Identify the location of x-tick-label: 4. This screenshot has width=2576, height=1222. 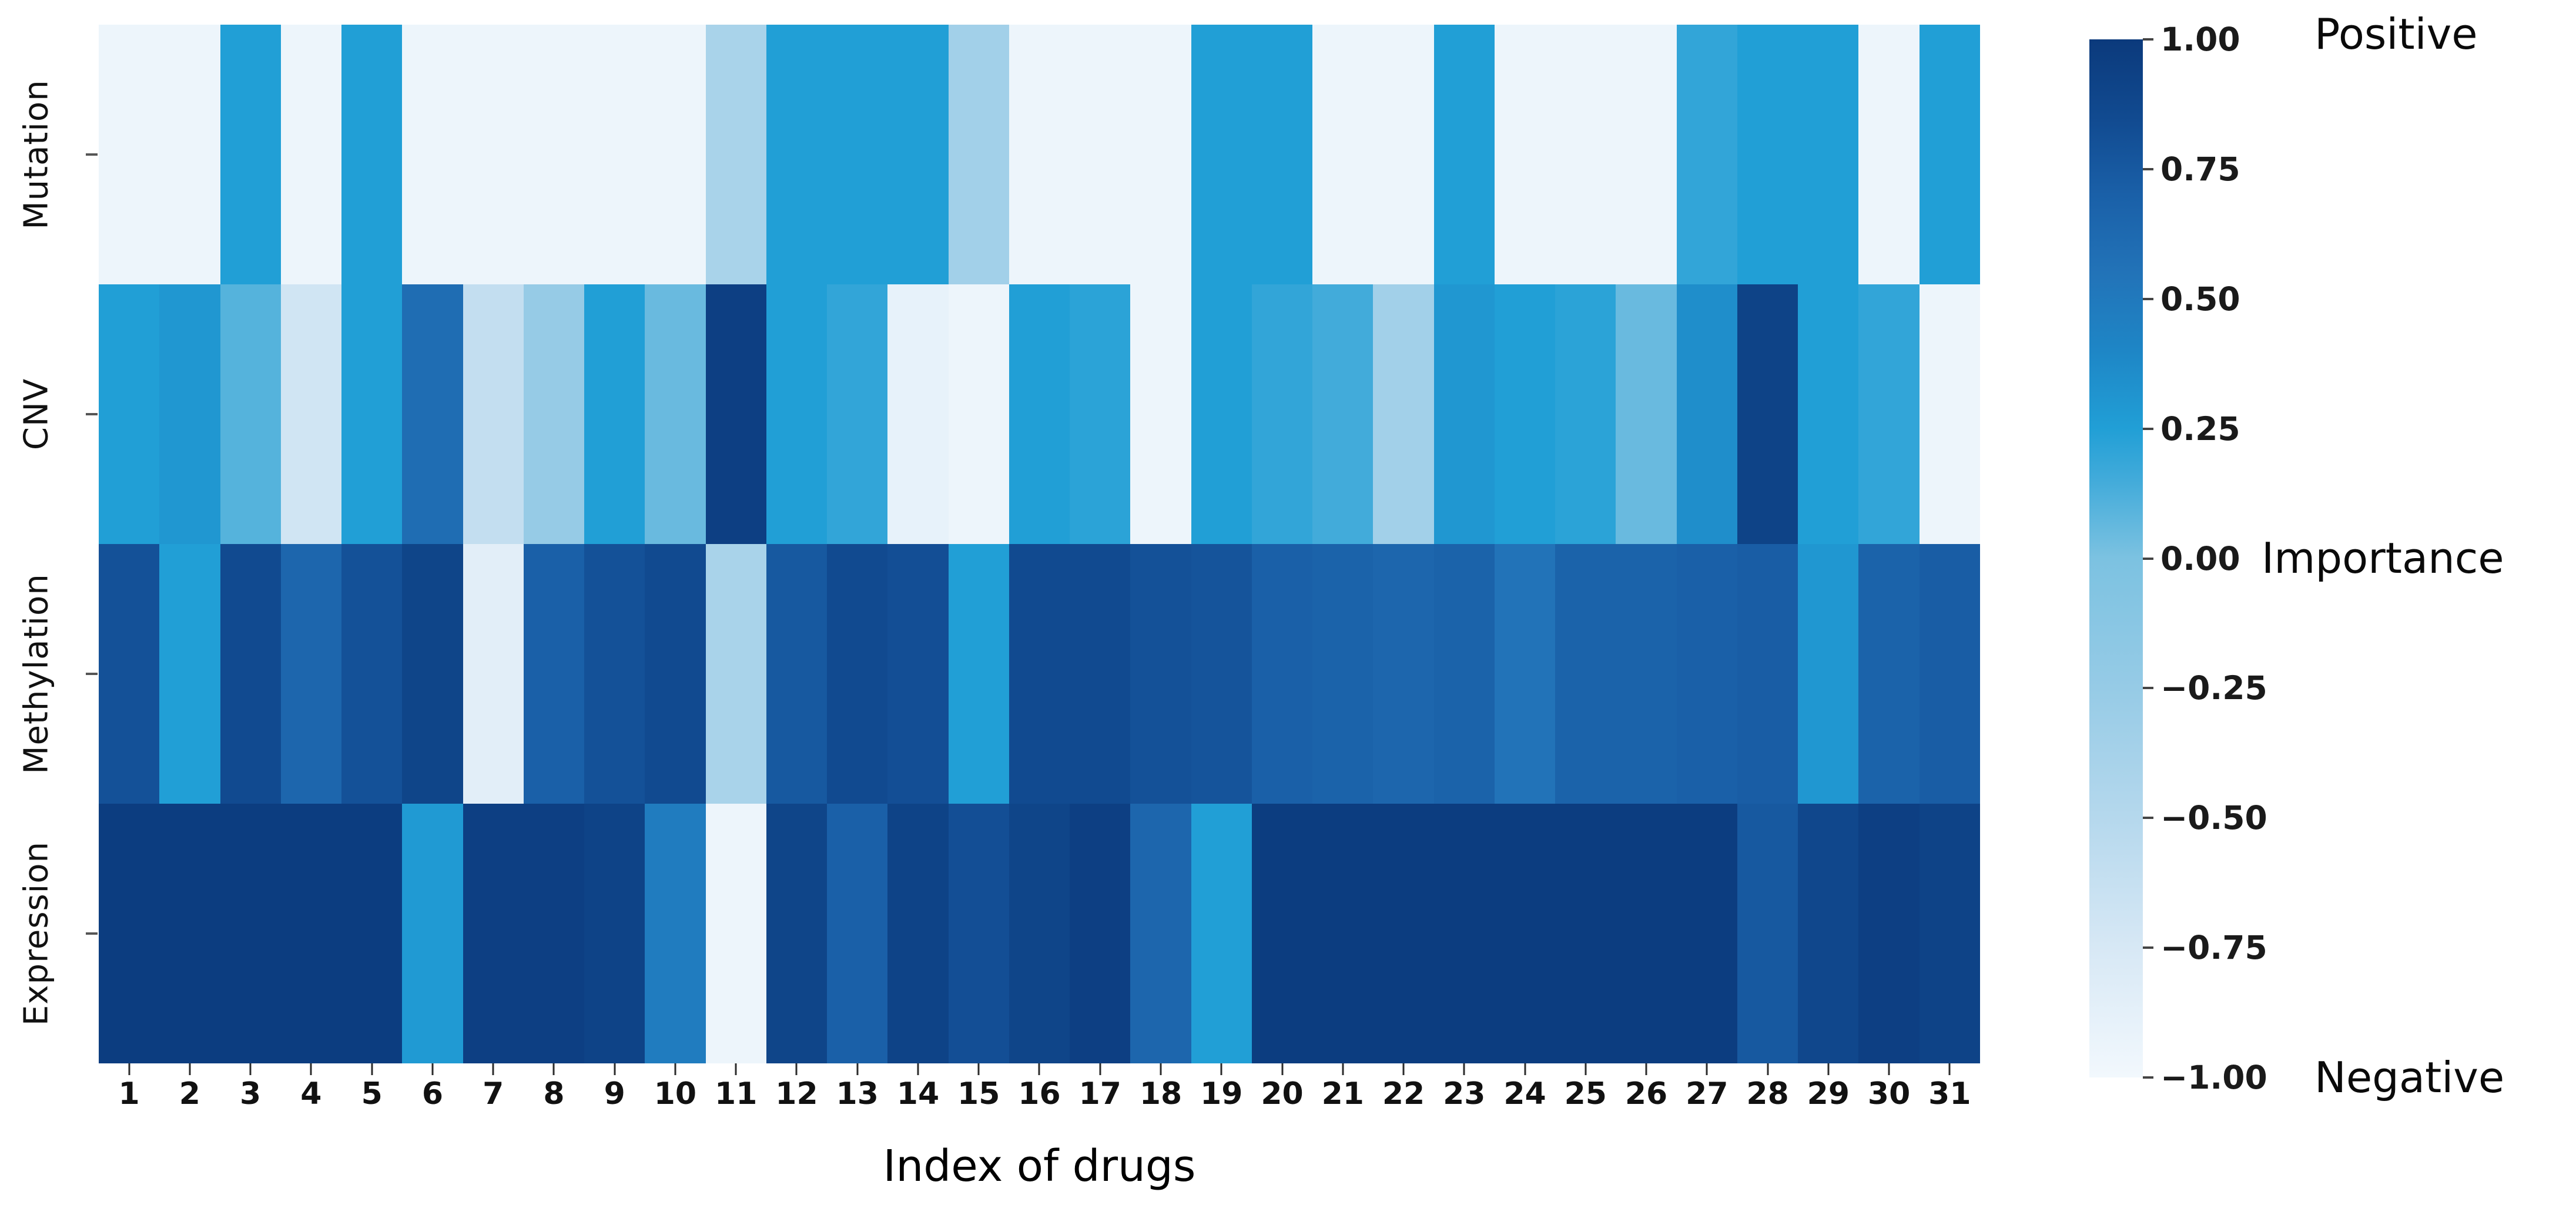
(311, 1094).